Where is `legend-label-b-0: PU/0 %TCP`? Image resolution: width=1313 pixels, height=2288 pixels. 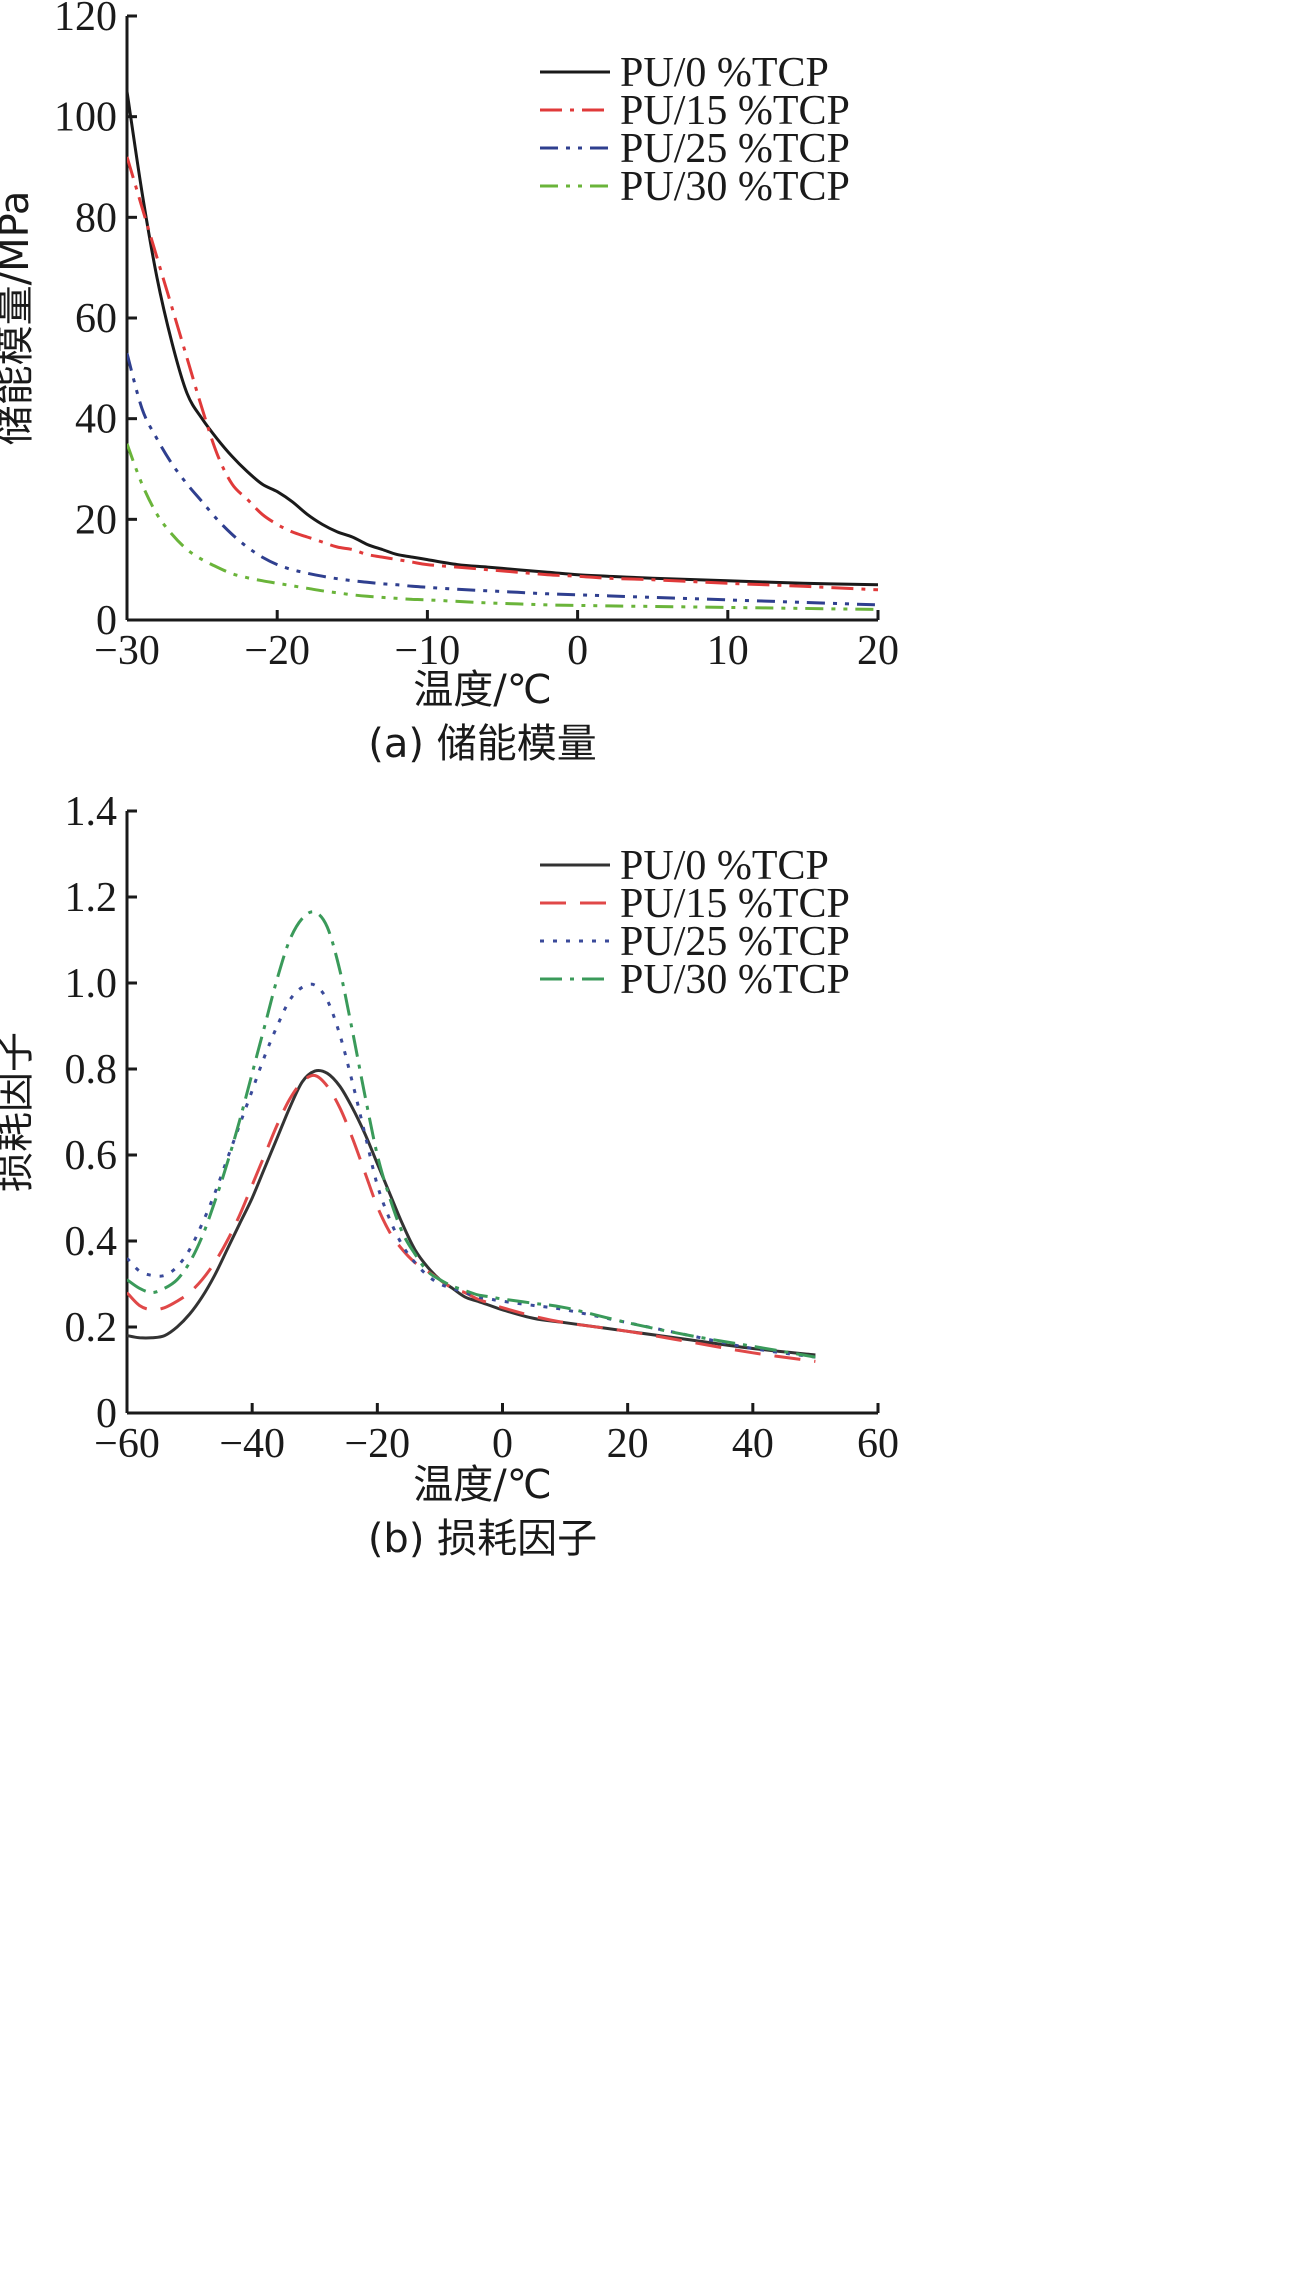 legend-label-b-0: PU/0 %TCP is located at coordinates (724, 866).